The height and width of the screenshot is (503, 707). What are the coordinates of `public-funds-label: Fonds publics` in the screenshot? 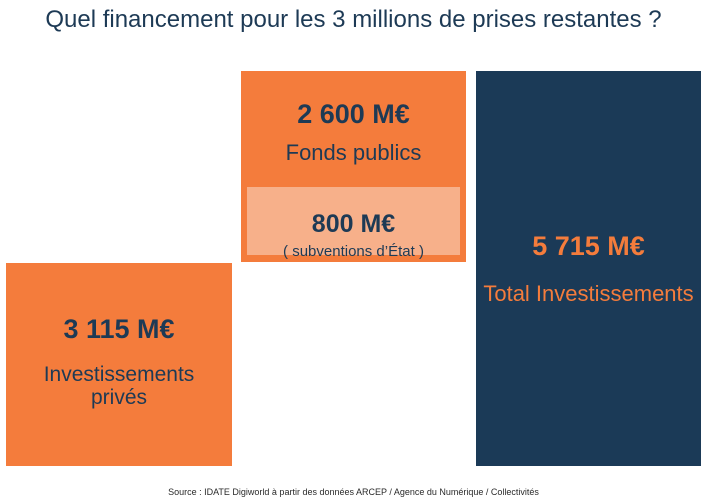 It's located at (353, 152).